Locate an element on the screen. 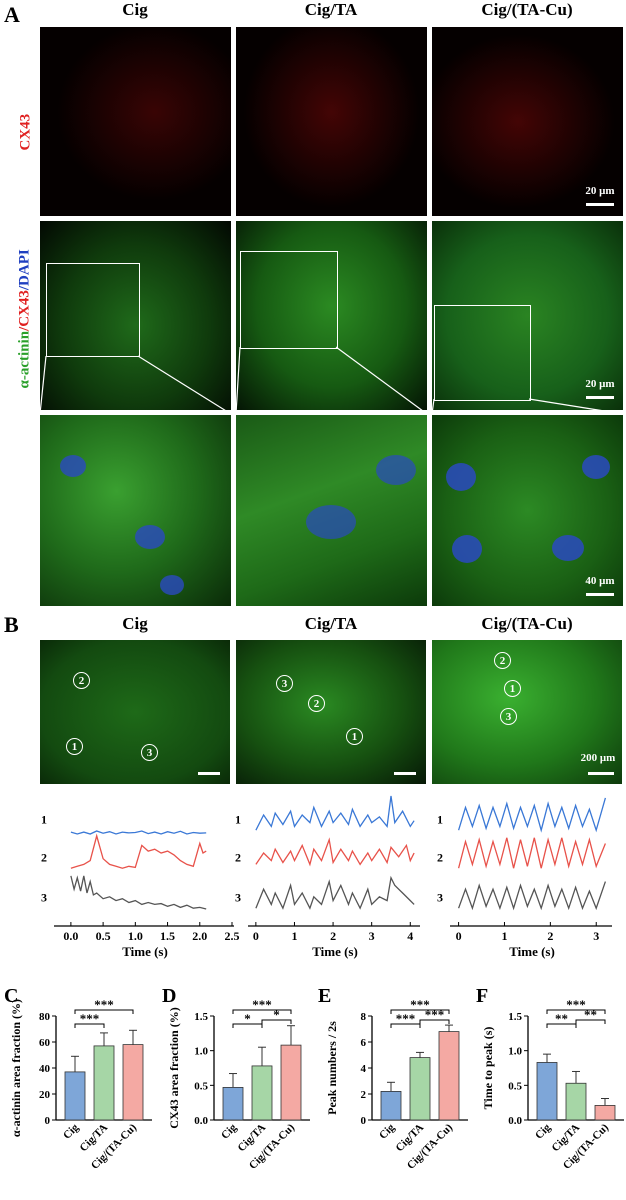 This screenshot has height=1200, width=626. x-tick-label-F-0: Cig is located at coordinates (543, 1131).